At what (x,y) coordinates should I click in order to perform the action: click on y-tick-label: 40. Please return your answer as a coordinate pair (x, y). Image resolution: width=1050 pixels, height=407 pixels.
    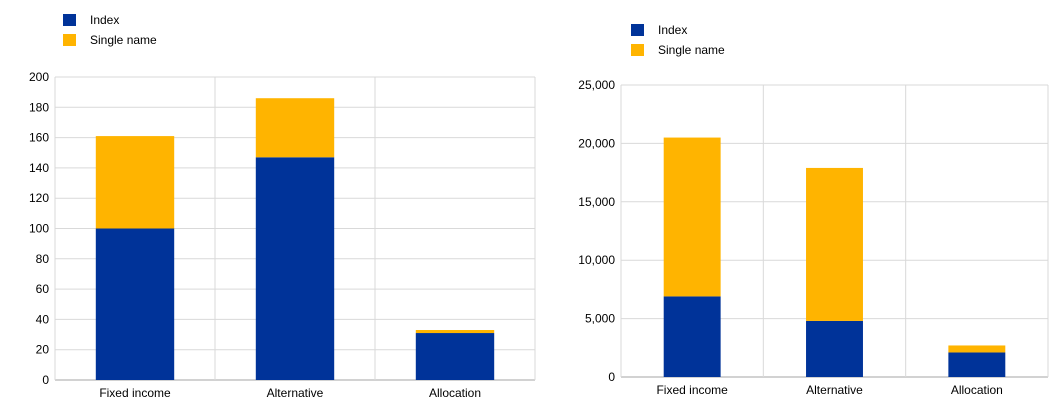
    Looking at the image, I should click on (43, 319).